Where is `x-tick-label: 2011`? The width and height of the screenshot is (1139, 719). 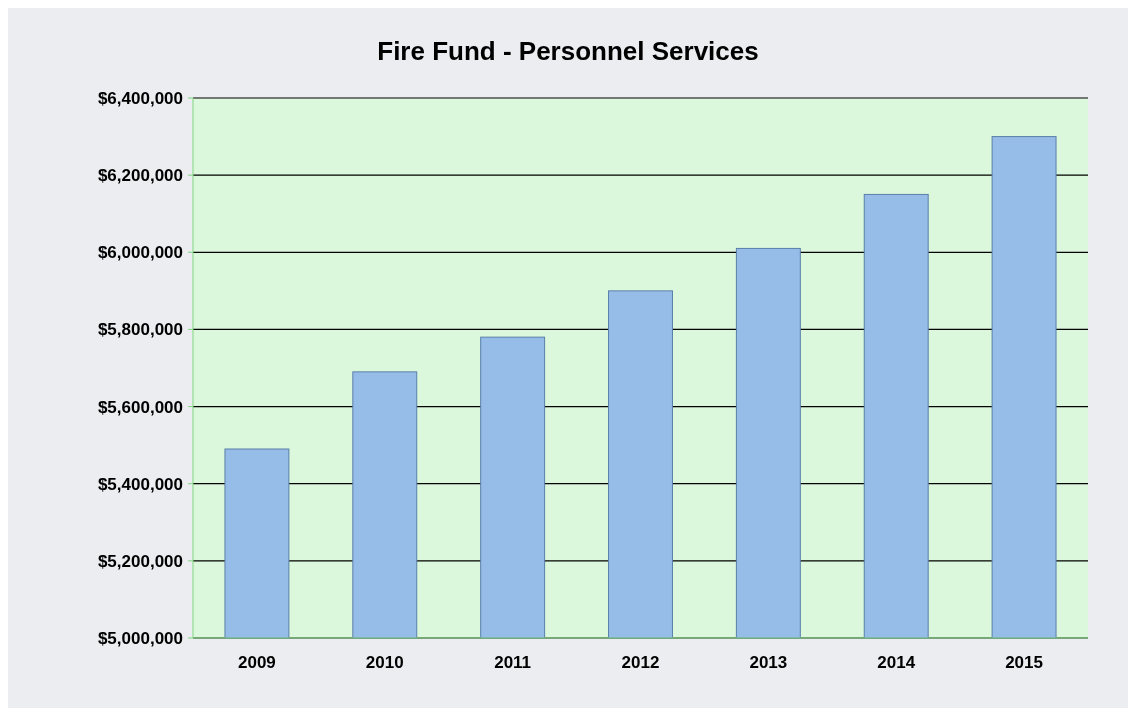 x-tick-label: 2011 is located at coordinates (513, 662).